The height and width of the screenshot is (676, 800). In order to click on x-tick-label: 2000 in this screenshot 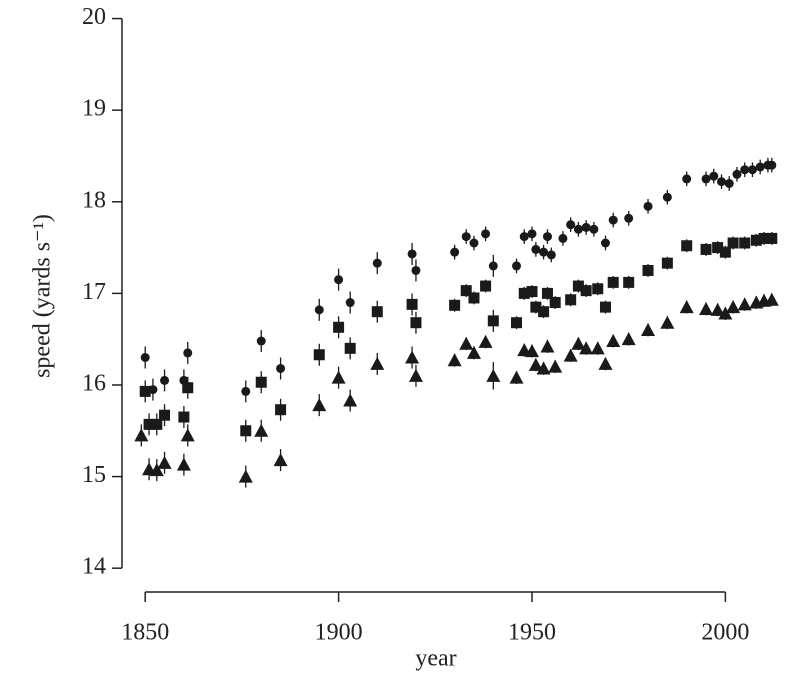, I will do `click(725, 633)`.